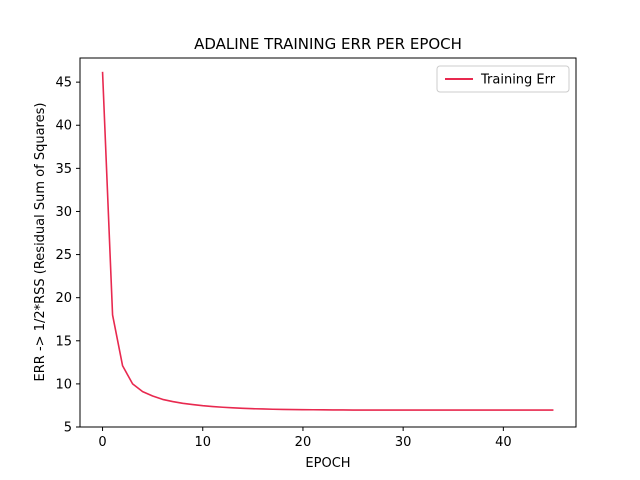 Image resolution: width=640 pixels, height=480 pixels. Describe the element at coordinates (202, 442) in the screenshot. I see `x-tick-label: 10` at that location.